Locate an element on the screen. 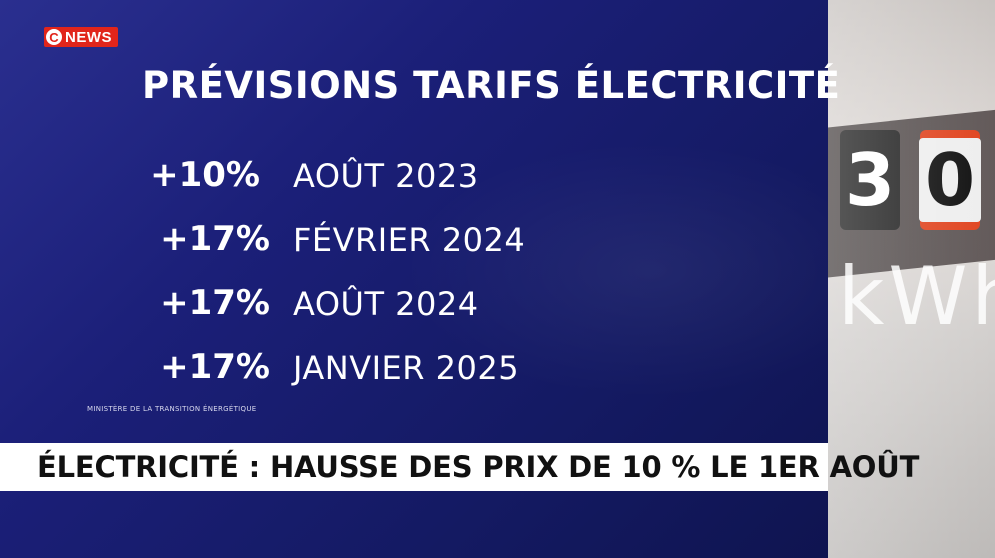 The image size is (995, 558). graphic-title: PRÉVISIONS TARIFS ÉLECTRICITÉ is located at coordinates (491, 85).